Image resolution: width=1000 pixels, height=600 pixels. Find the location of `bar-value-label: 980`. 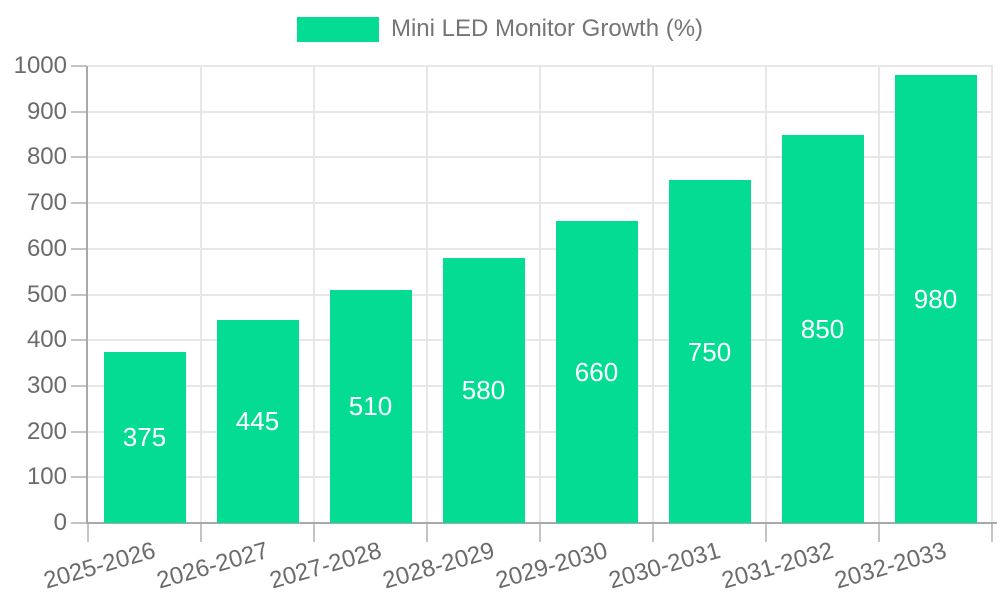

bar-value-label: 980 is located at coordinates (935, 299).